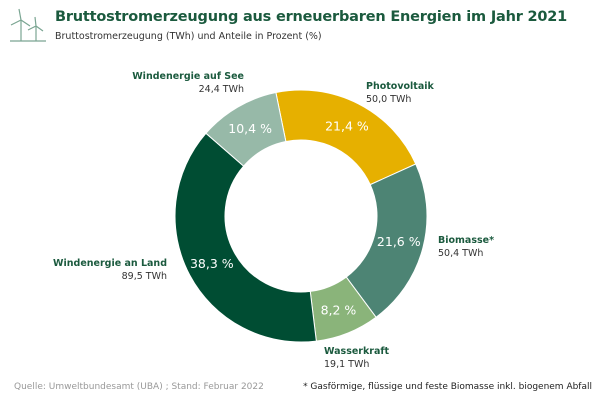  What do you see at coordinates (461, 253) in the screenshot?
I see `label-value: 50,4 TWh` at bounding box center [461, 253].